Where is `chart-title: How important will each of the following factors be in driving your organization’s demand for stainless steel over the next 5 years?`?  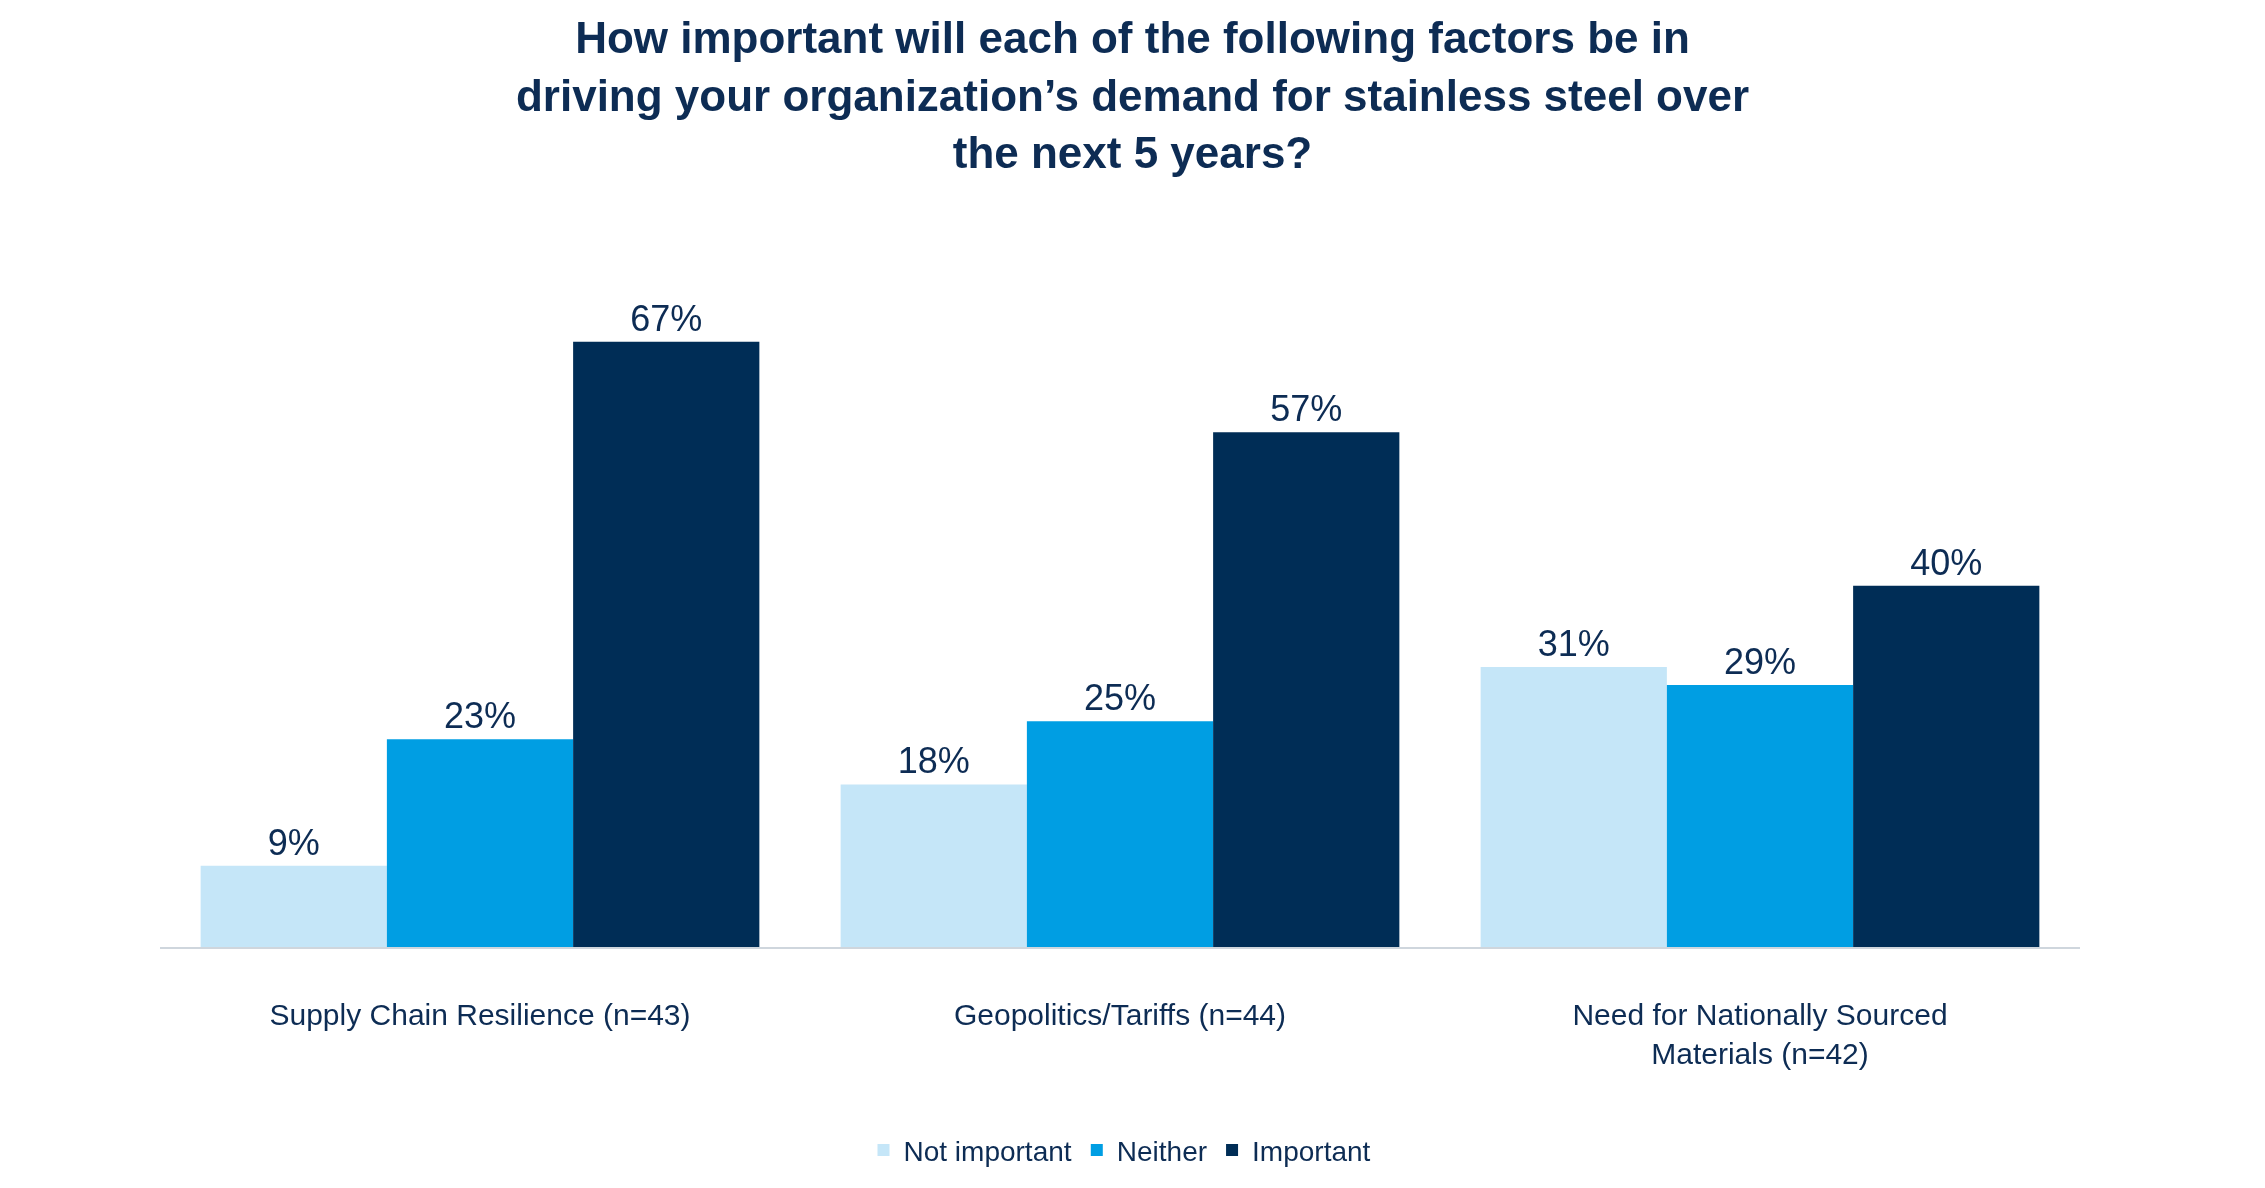
chart-title: How important will each of the following factors be in driving your organization’s demand for stainless steel over the next 5 years? is located at coordinates (1132, 95).